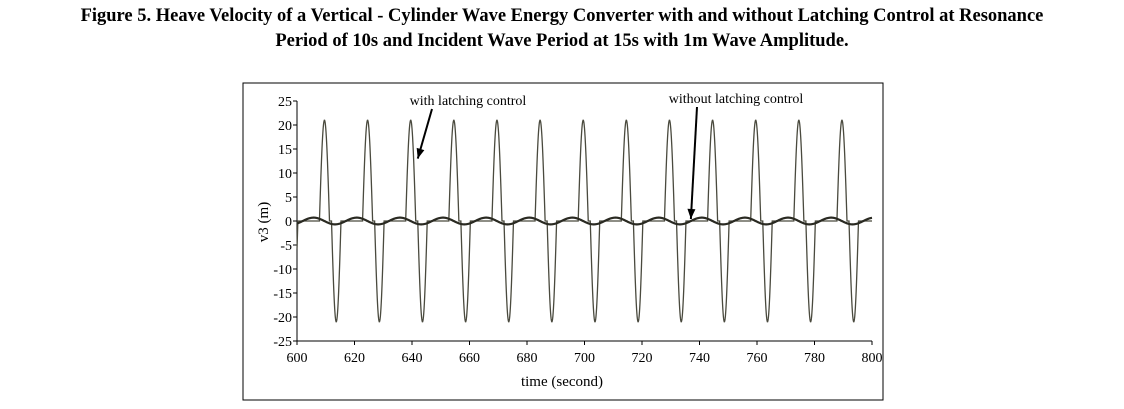  I want to click on arrow-with-latching-head, so click(420, 153).